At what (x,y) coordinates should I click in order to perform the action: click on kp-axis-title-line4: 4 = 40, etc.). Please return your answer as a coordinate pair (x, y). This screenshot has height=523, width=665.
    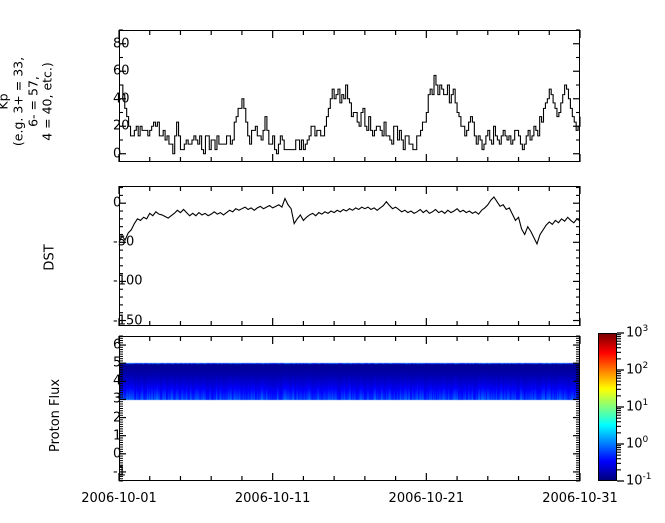
    Looking at the image, I should click on (47, 101).